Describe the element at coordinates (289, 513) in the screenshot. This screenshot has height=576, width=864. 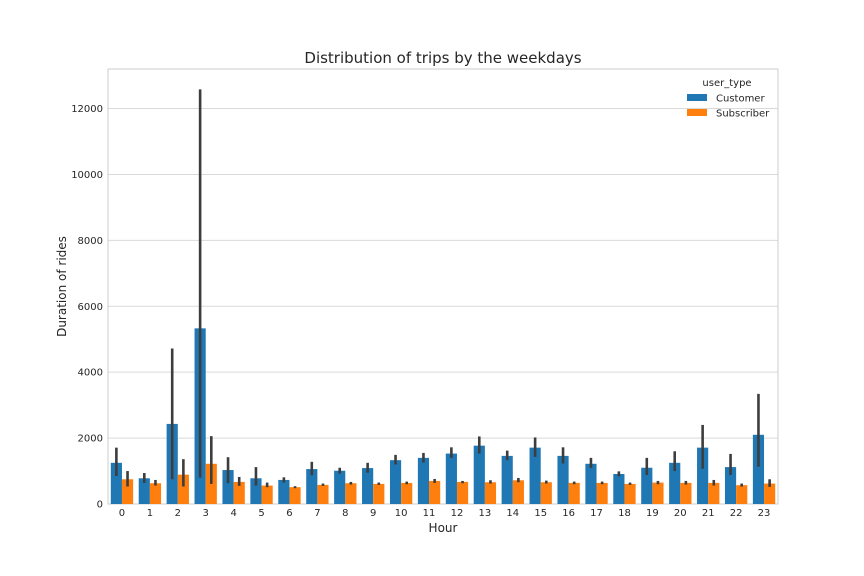
I see `x-tick-label: 6` at that location.